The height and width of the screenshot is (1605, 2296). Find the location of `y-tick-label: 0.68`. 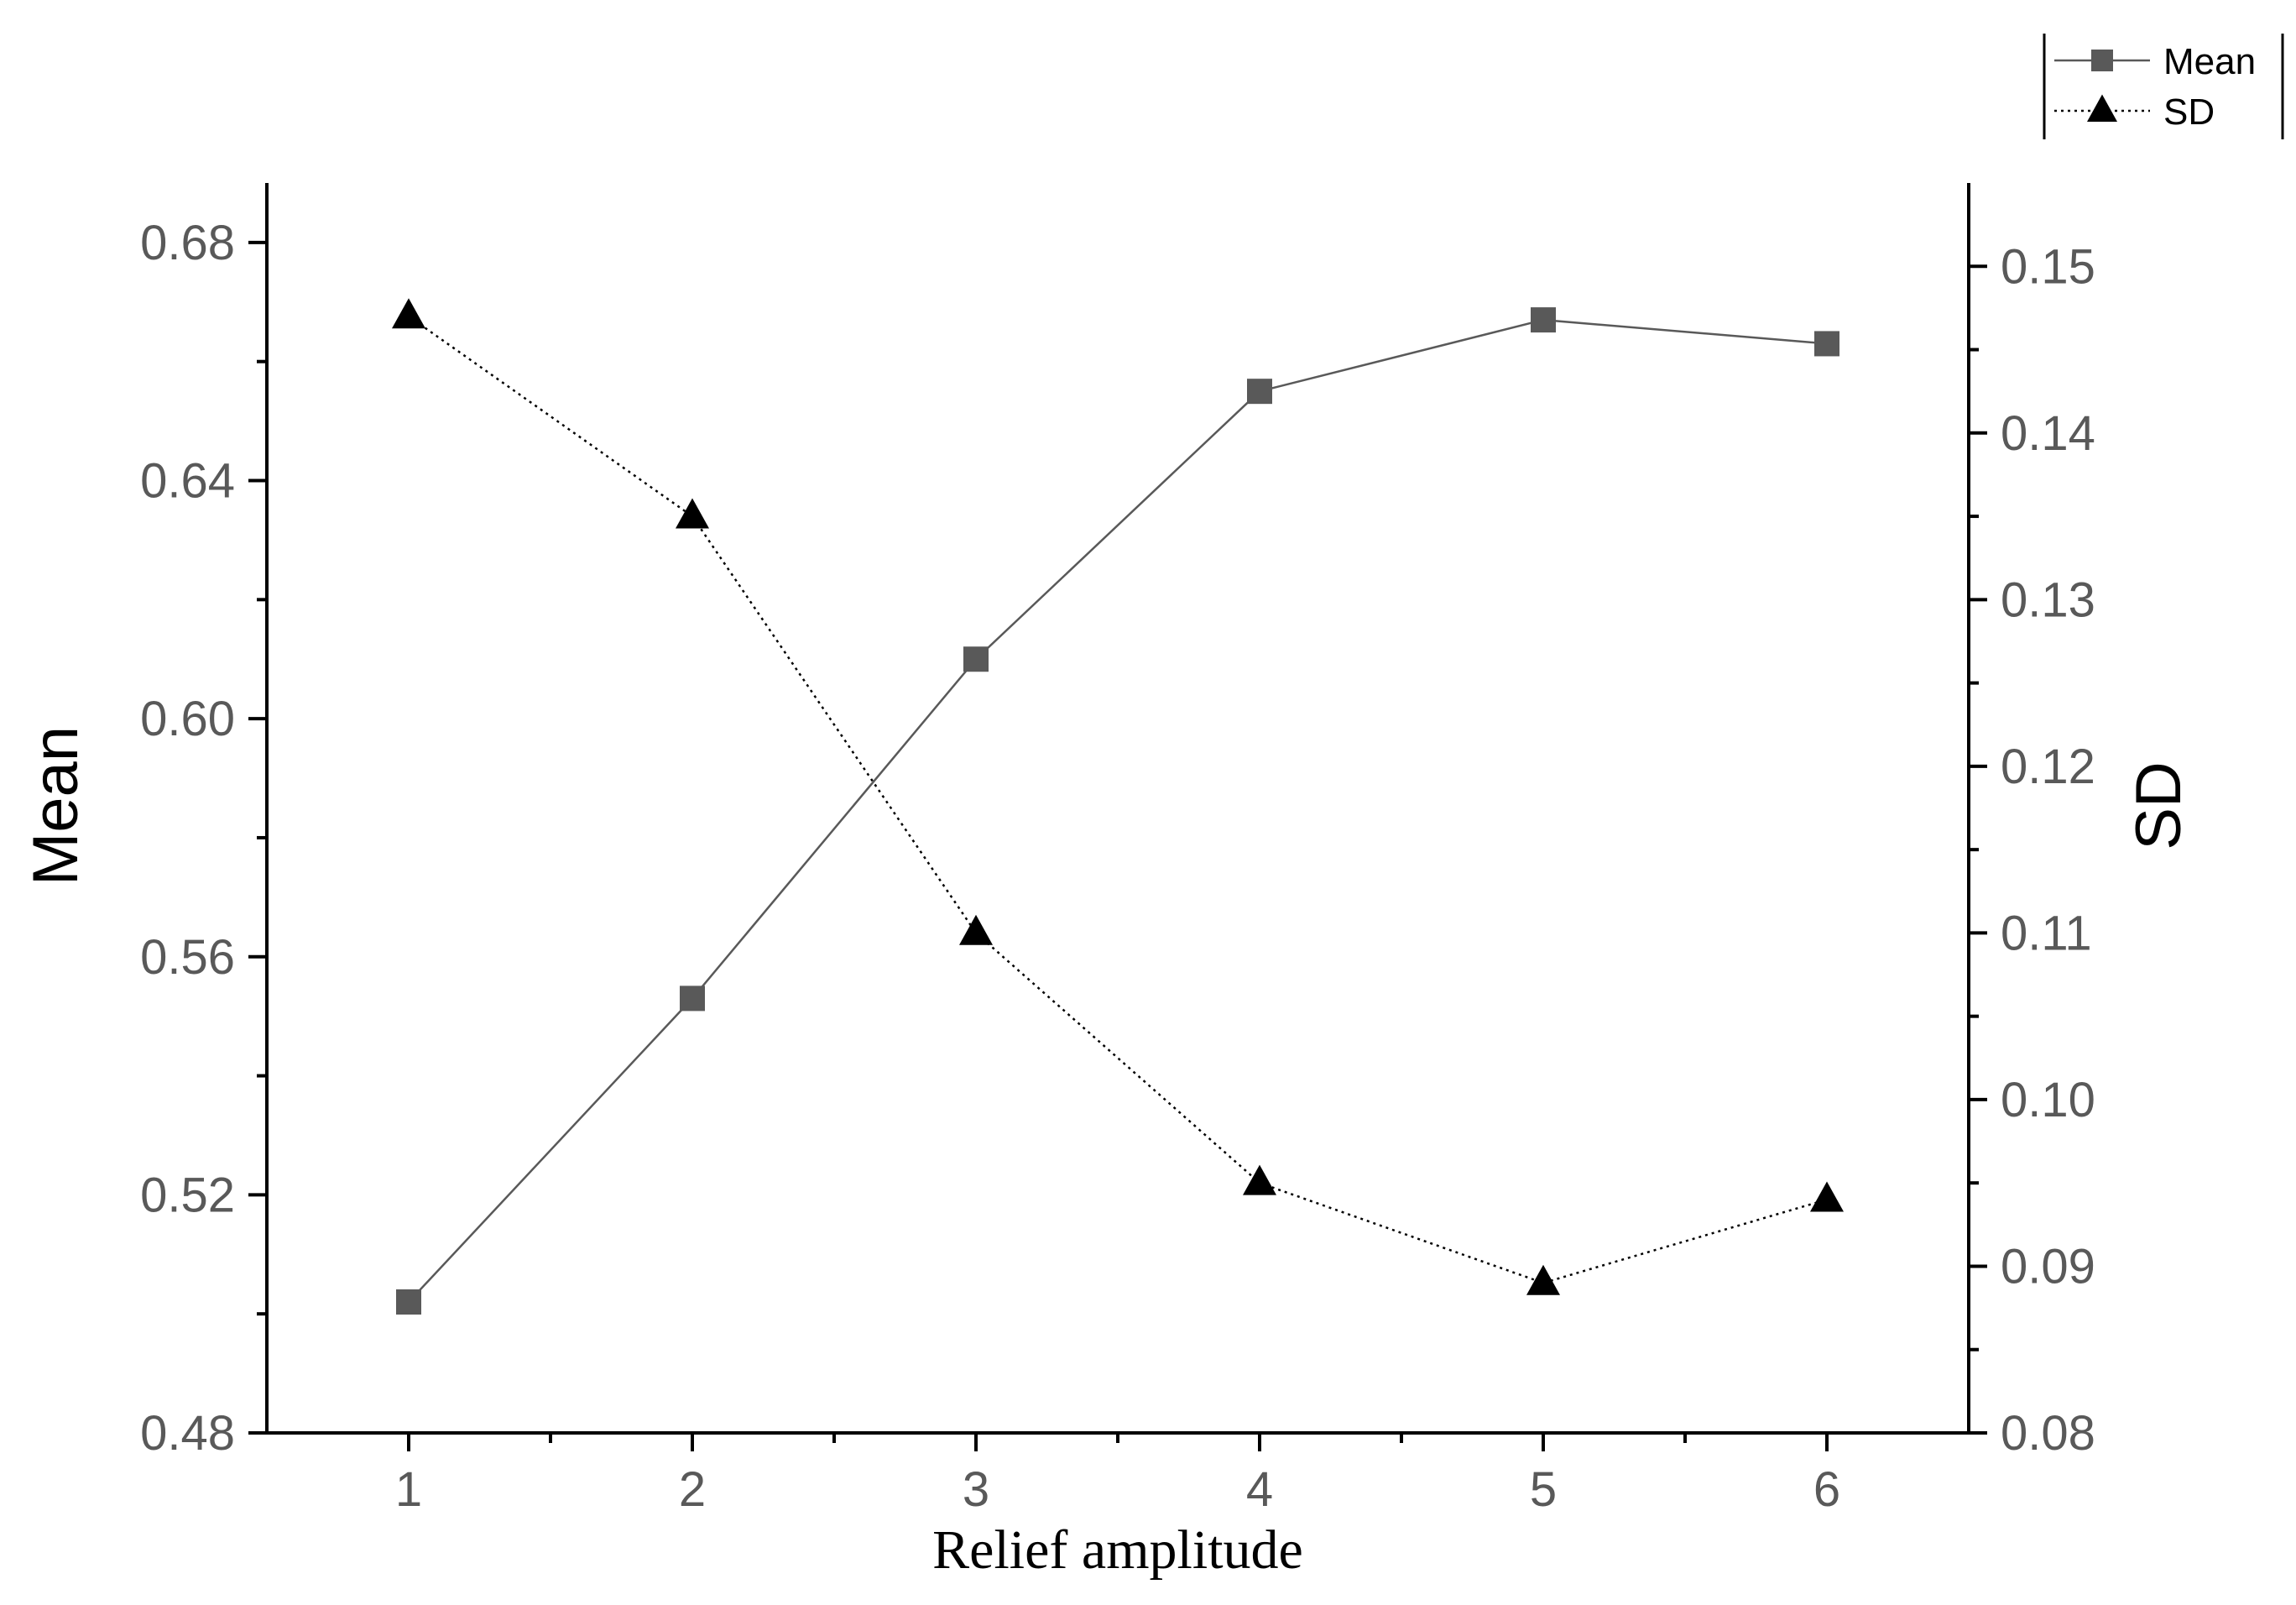

y-tick-label: 0.68 is located at coordinates (187, 243).